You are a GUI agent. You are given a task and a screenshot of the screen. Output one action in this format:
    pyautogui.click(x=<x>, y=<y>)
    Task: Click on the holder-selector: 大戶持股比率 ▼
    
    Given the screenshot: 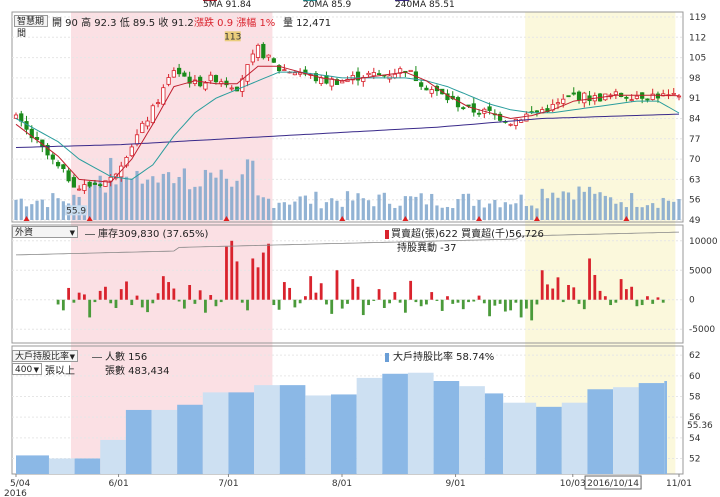 What is the action you would take?
    pyautogui.click(x=45, y=356)
    